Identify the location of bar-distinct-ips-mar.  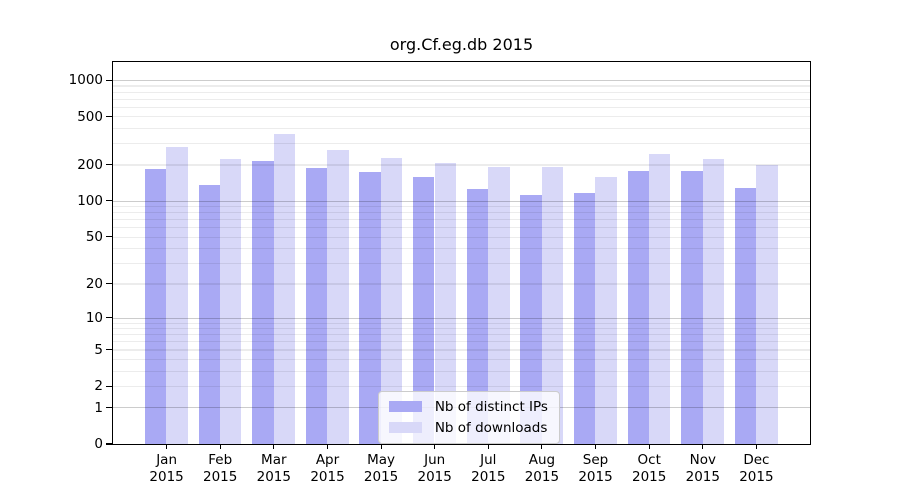
(263, 302).